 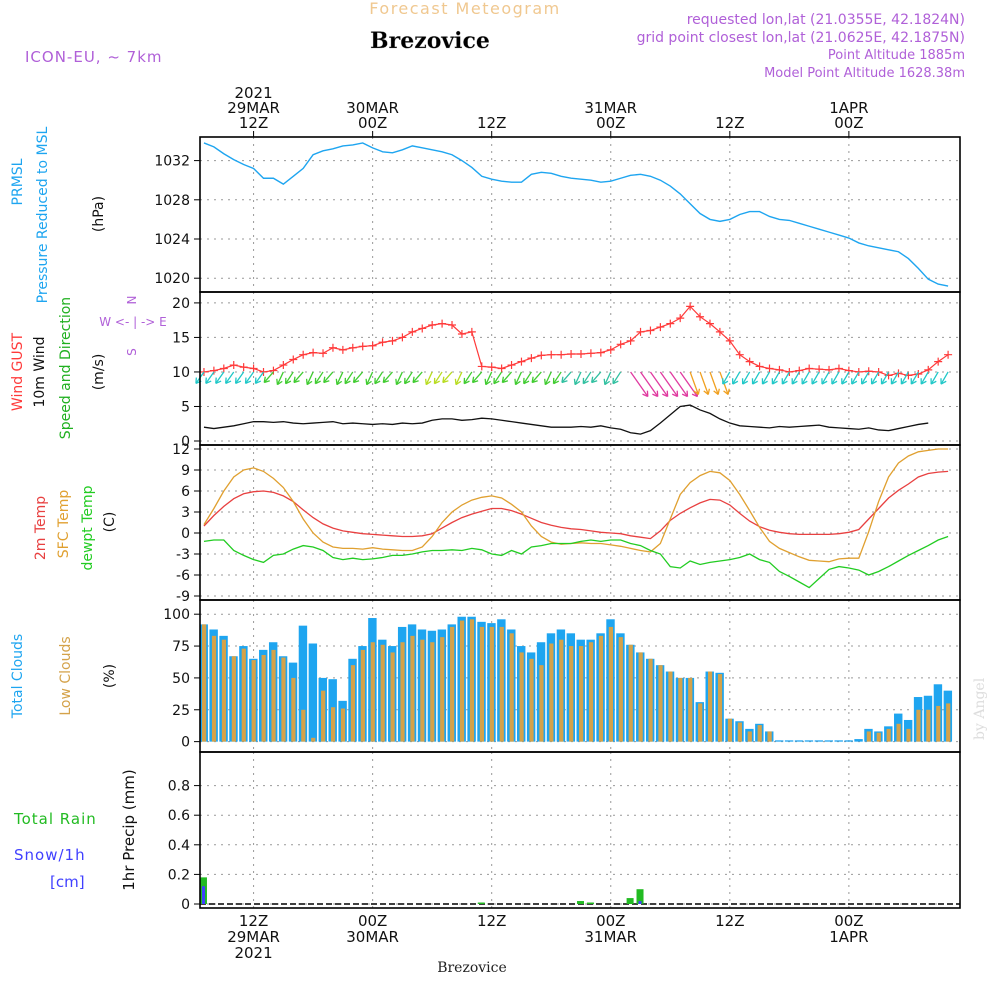 What do you see at coordinates (181, 647) in the screenshot?
I see `y-tick-label: 75` at bounding box center [181, 647].